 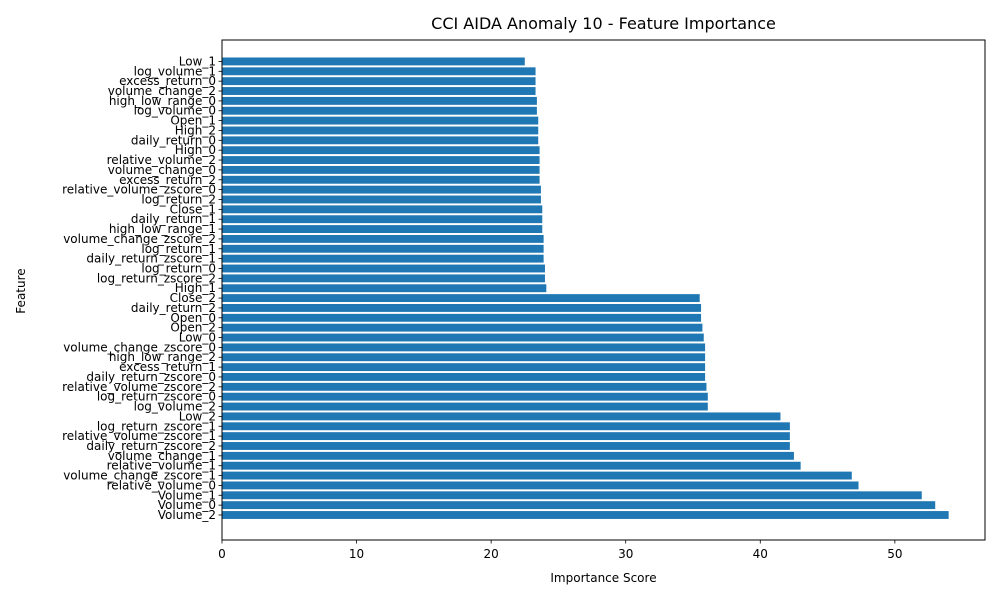 What do you see at coordinates (151, 446) in the screenshot?
I see `y-tick-label: daily_return_zscore_2` at bounding box center [151, 446].